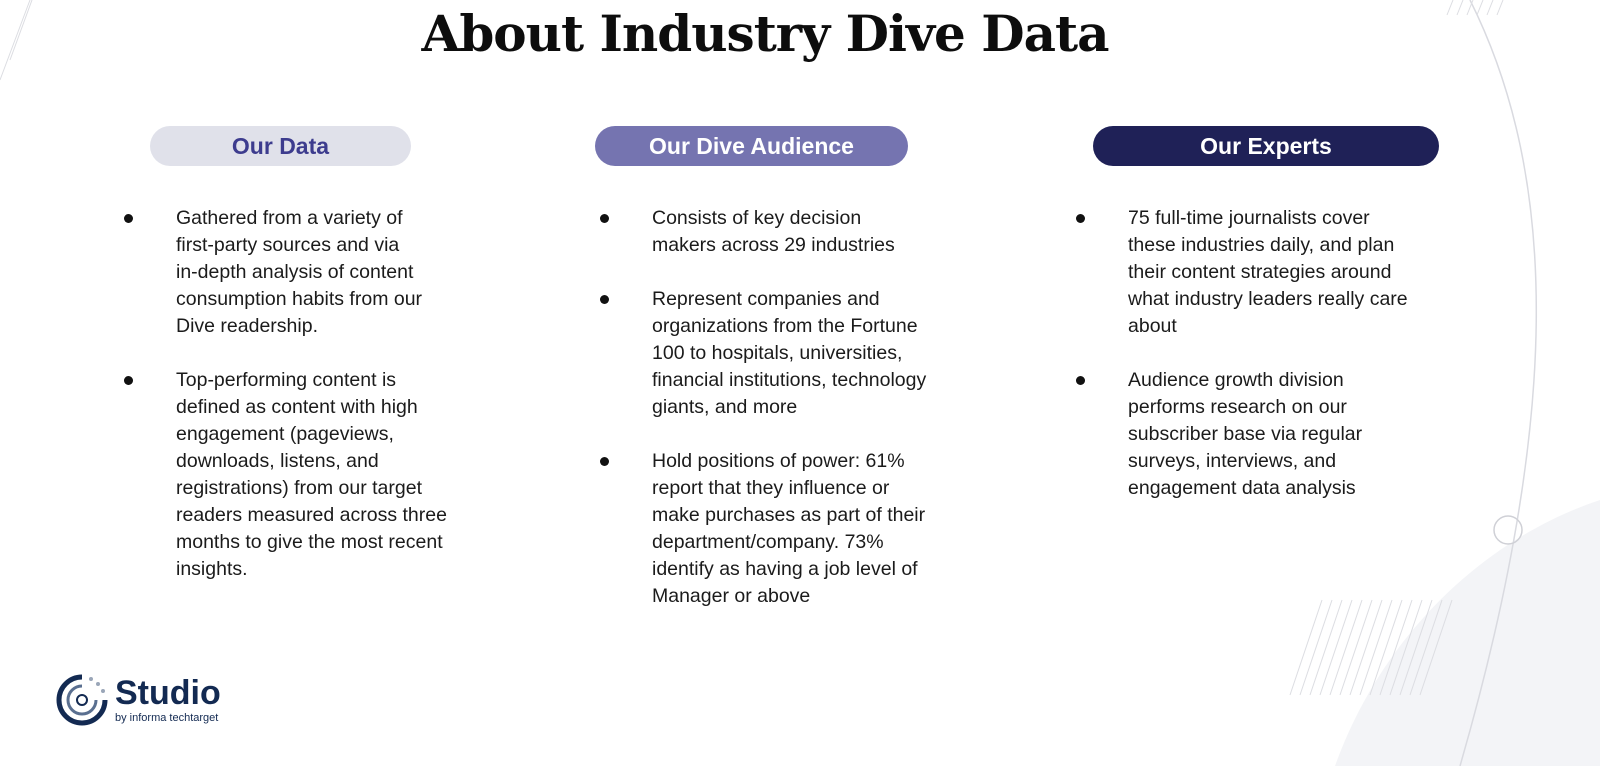 This screenshot has height=766, width=1600. Describe the element at coordinates (765, 33) in the screenshot. I see `page-title: About Industry Dive Data` at that location.